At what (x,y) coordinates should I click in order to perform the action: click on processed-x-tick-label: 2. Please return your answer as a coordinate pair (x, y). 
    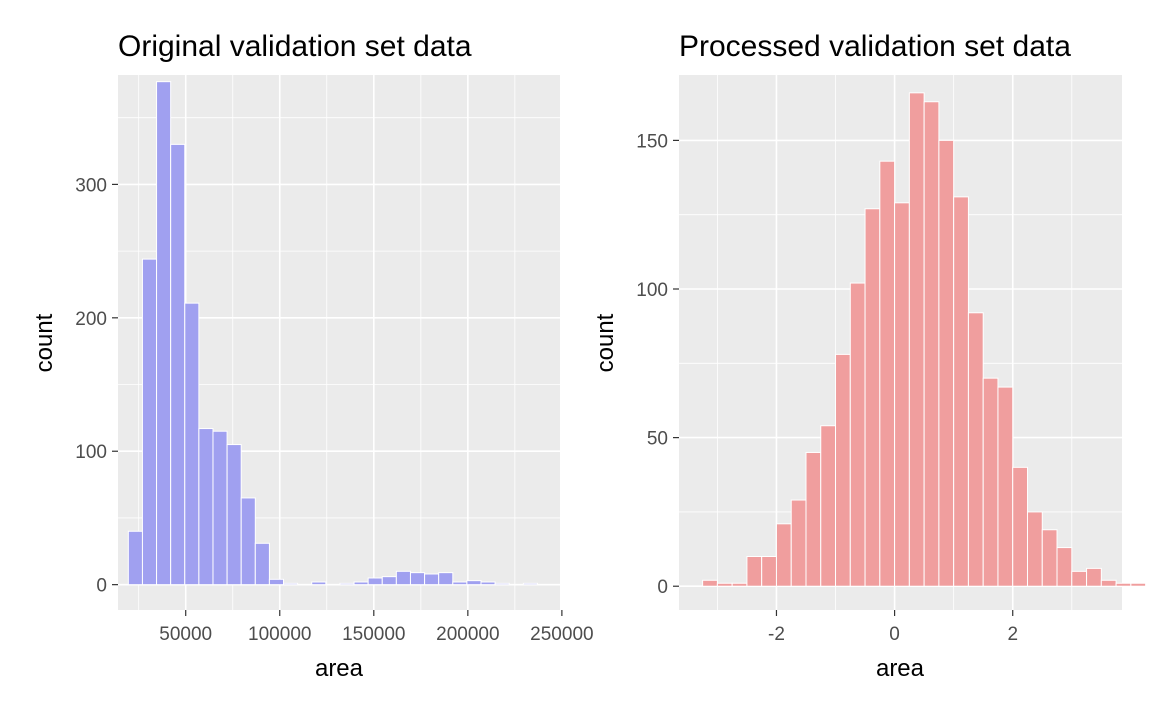
    Looking at the image, I should click on (1012, 634).